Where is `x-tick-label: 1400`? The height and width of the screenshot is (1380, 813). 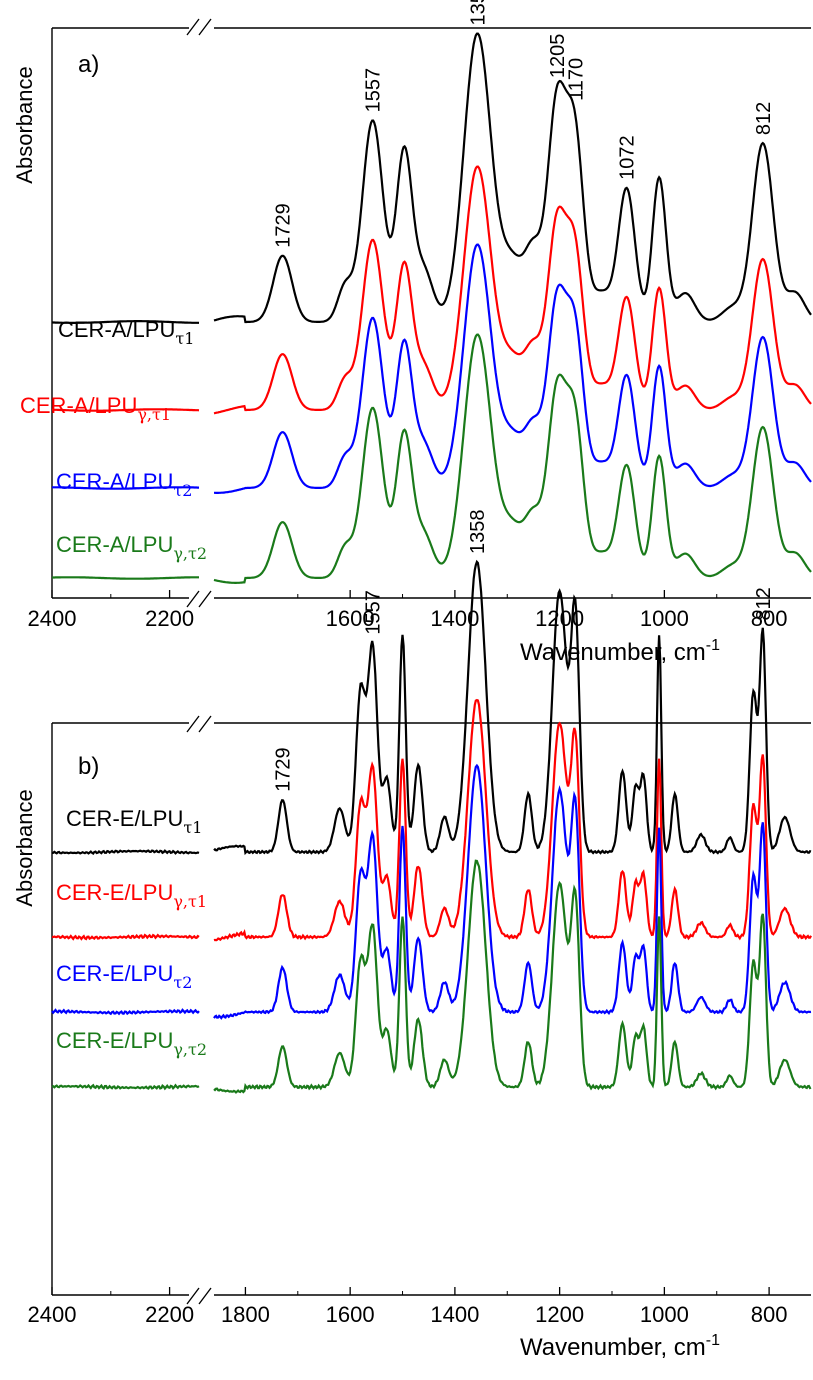
x-tick-label: 1400 is located at coordinates (454, 1314).